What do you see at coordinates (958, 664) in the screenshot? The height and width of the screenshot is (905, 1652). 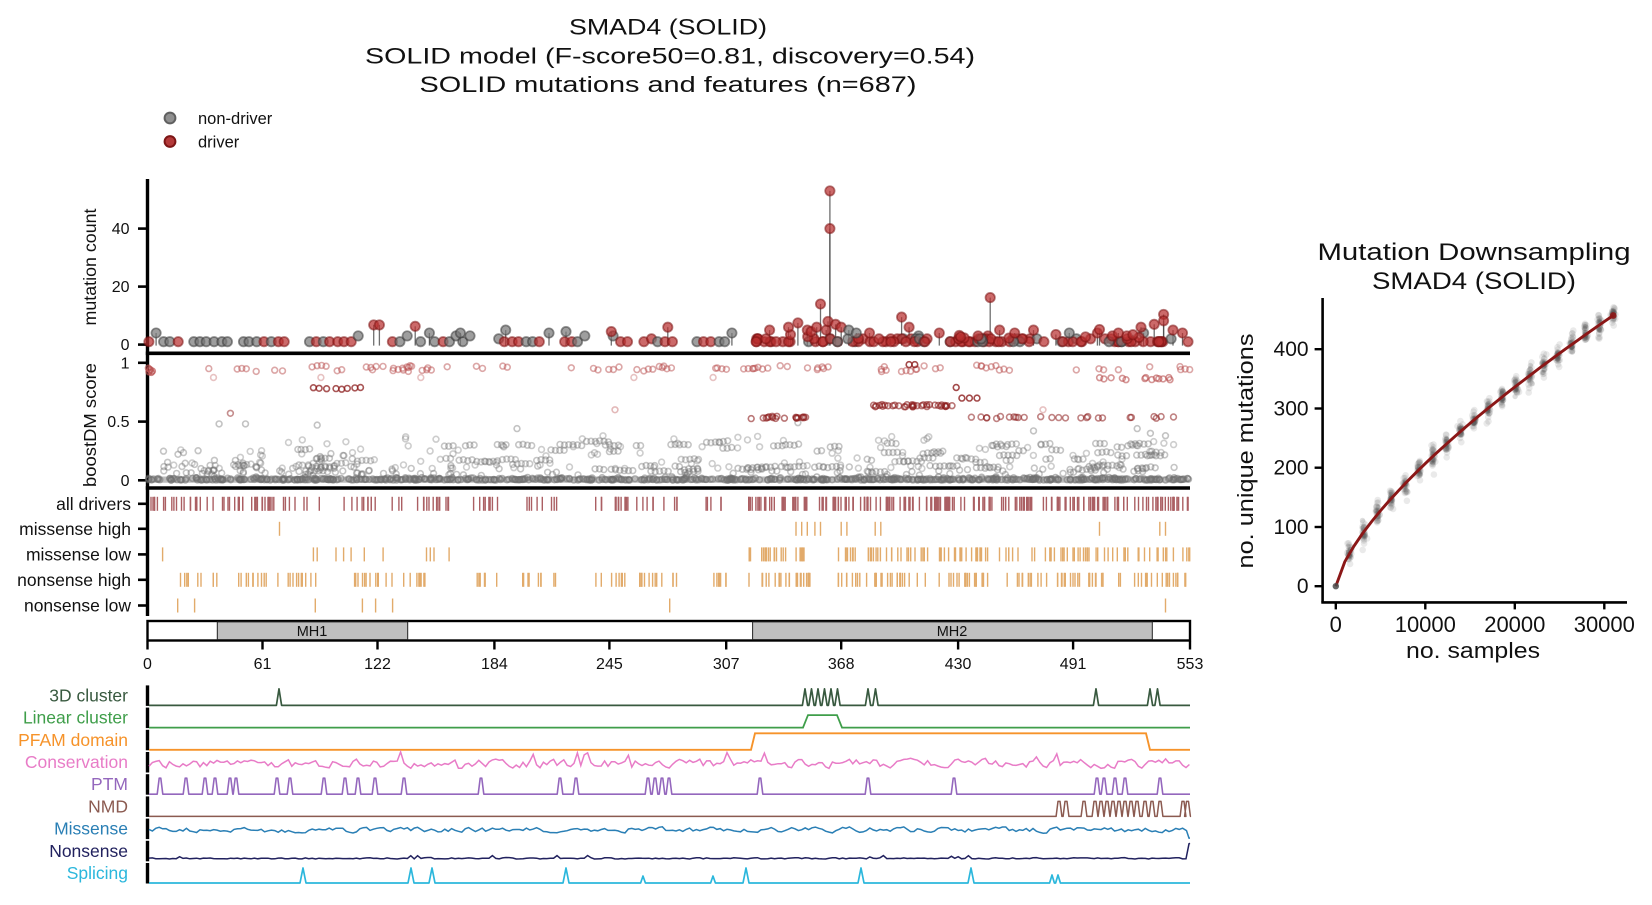 I see `svg-text: 430` at bounding box center [958, 664].